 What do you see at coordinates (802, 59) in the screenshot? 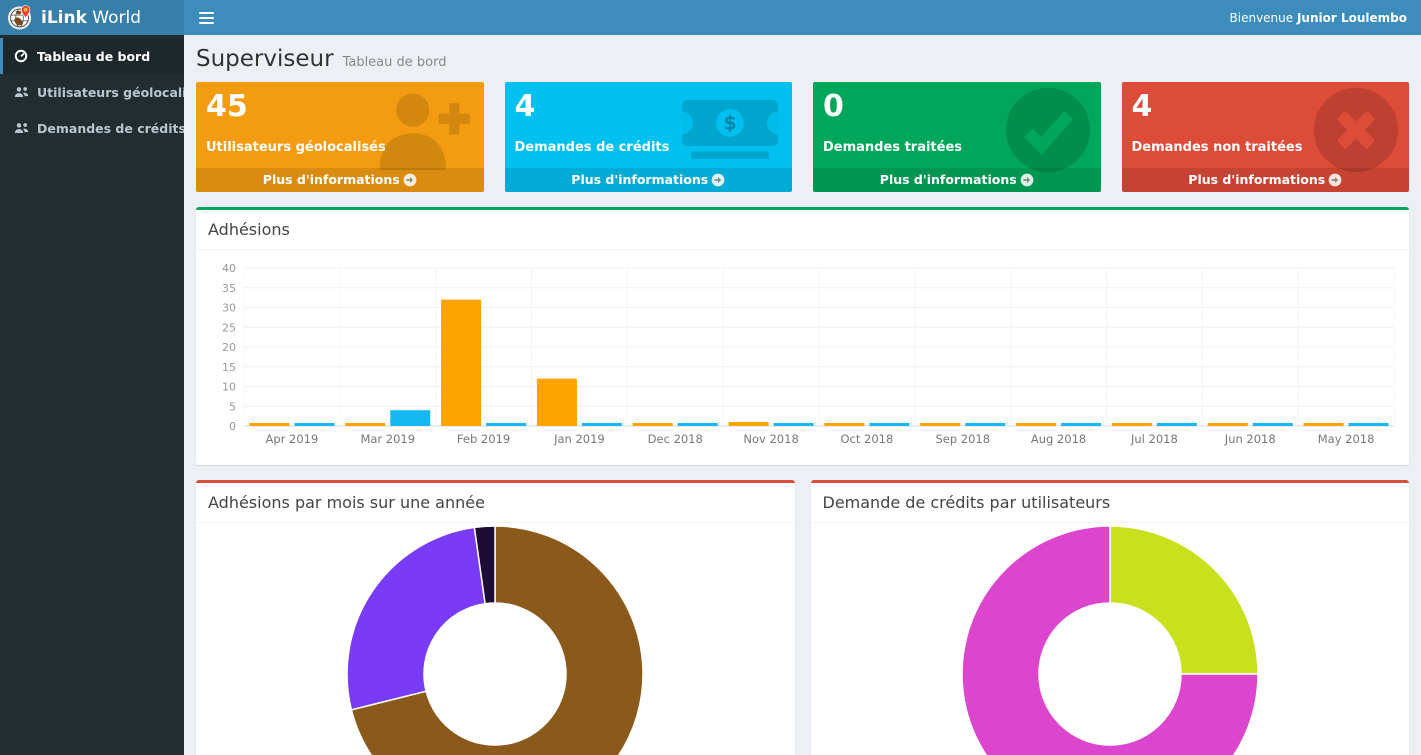
I see `content-header: Superviseur Tableau de bord` at bounding box center [802, 59].